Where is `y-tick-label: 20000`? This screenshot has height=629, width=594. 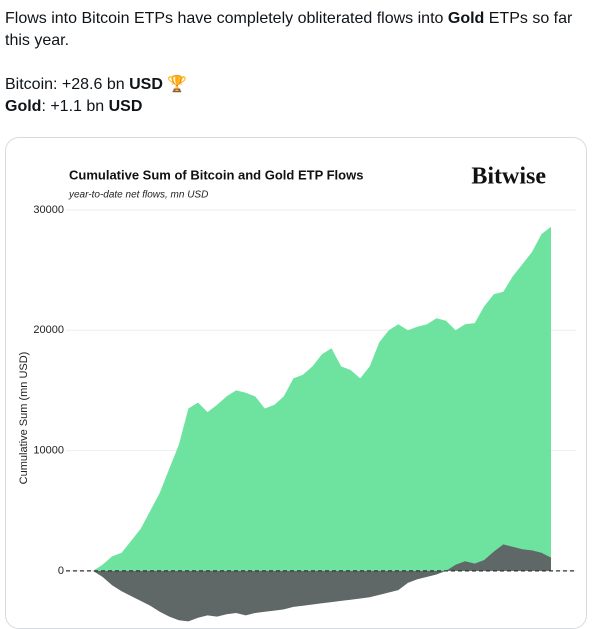
y-tick-label: 20000 is located at coordinates (48, 330).